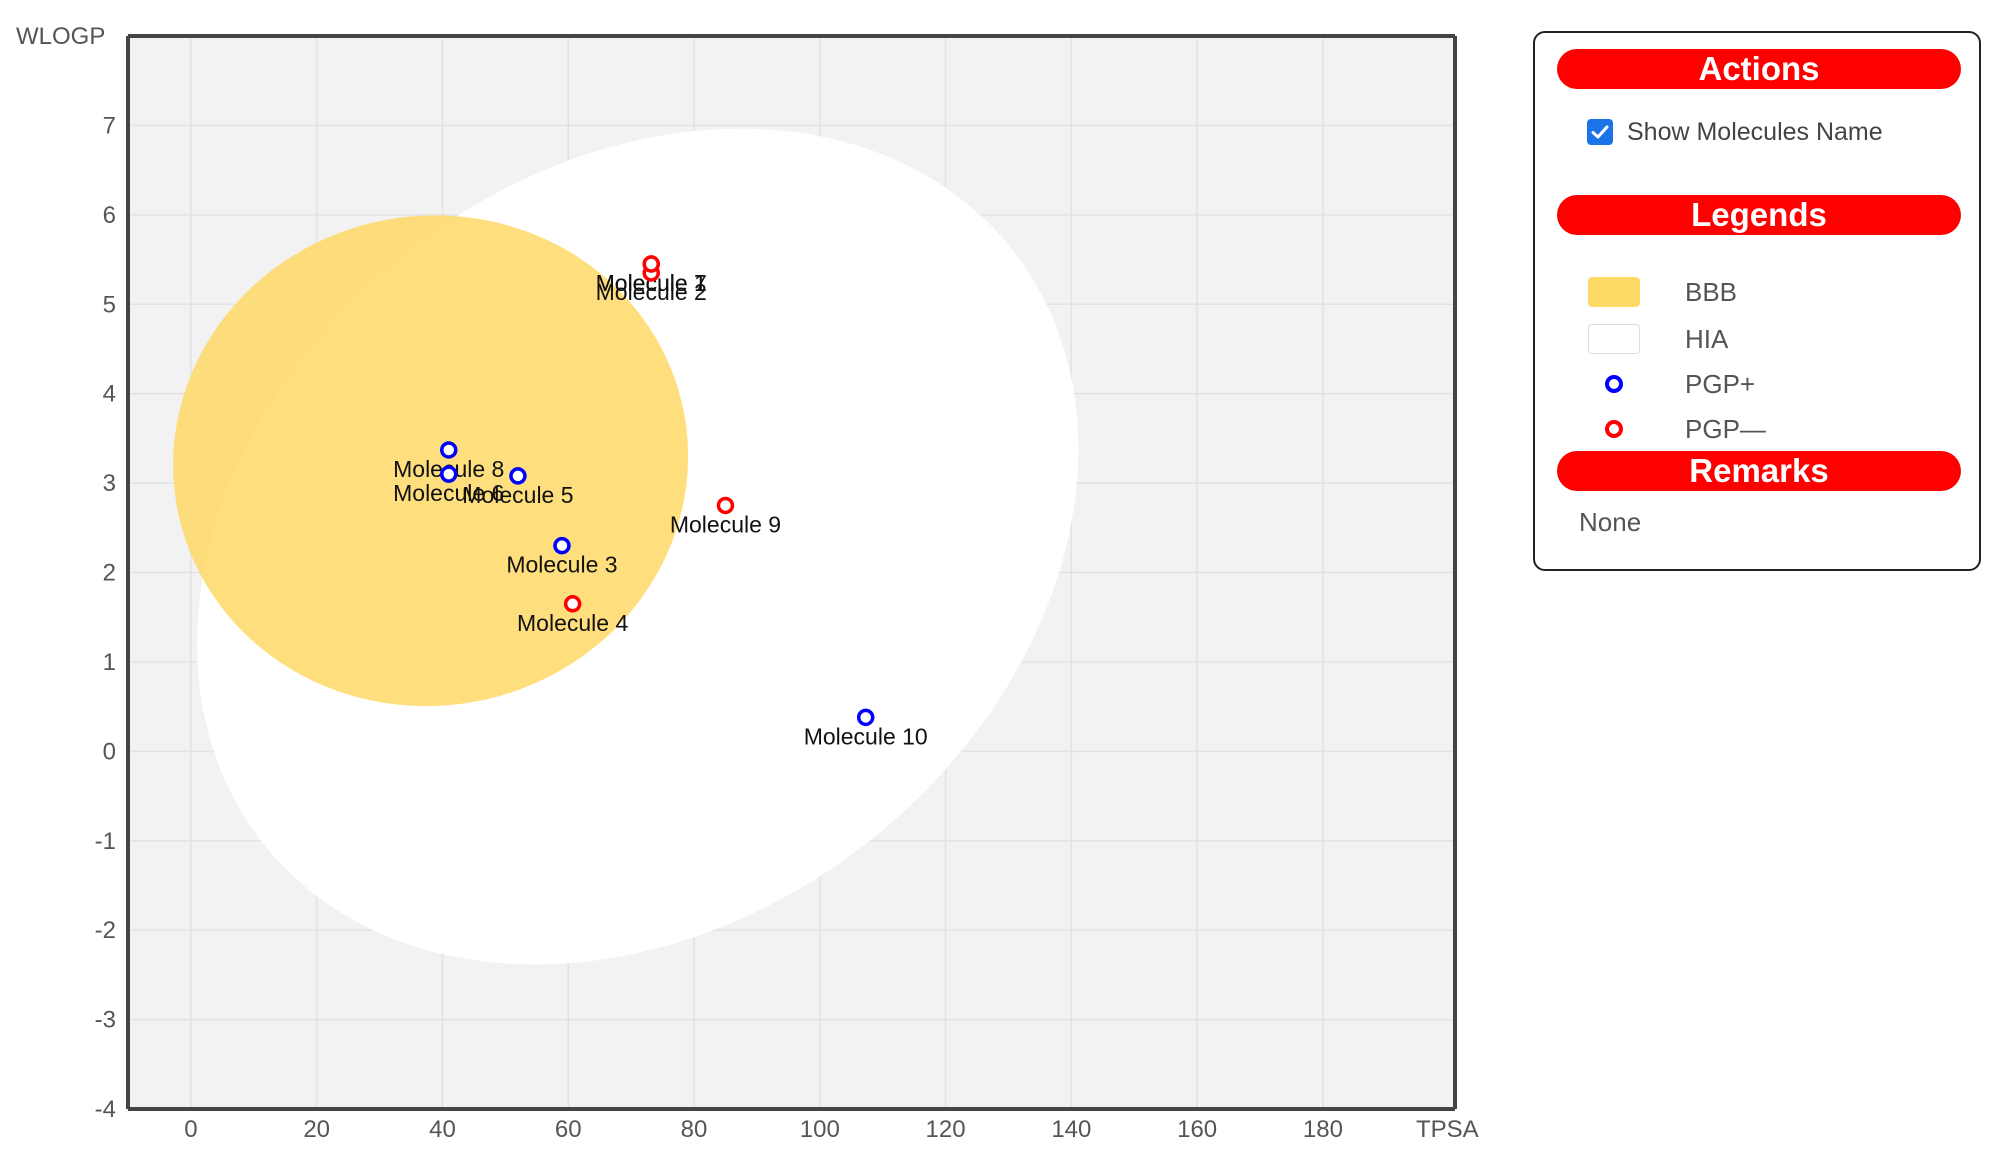 This screenshot has width=2008, height=1166. What do you see at coordinates (109, 125) in the screenshot?
I see `y-tick-label: 7` at bounding box center [109, 125].